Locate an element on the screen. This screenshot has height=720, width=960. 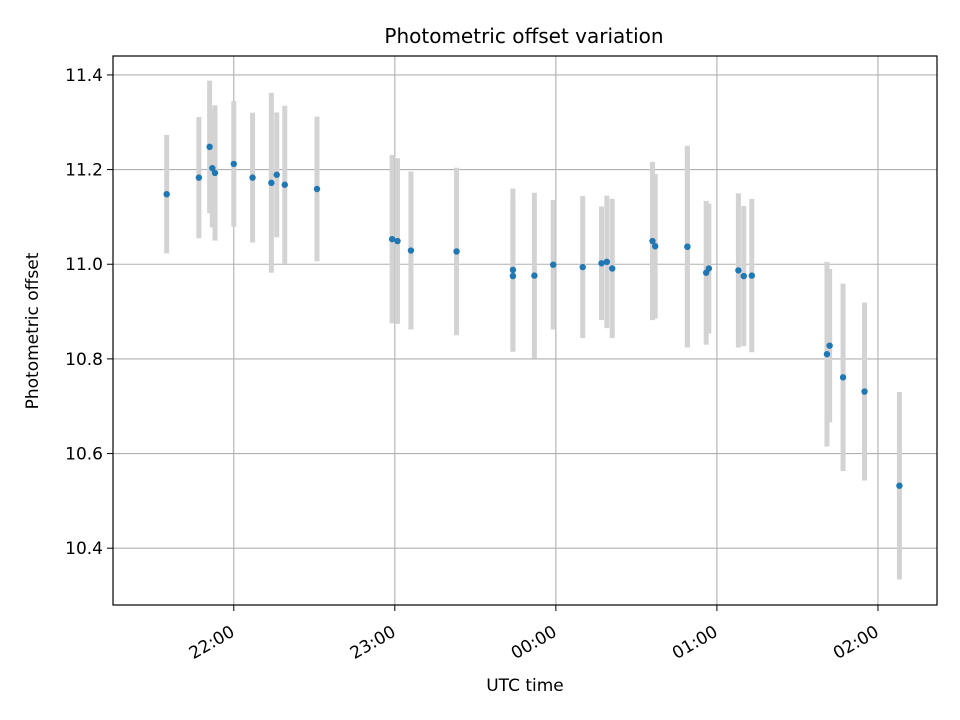
y-tick-label: 10.6 is located at coordinates (84, 455).